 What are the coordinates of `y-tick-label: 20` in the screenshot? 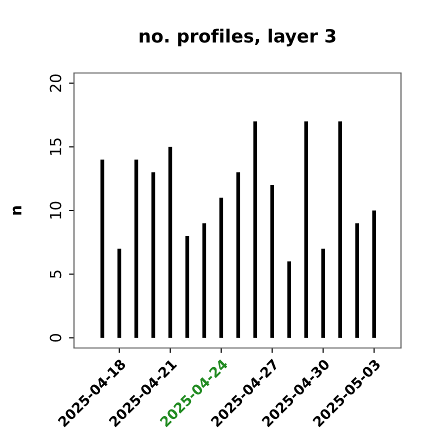 It's located at (56, 83).